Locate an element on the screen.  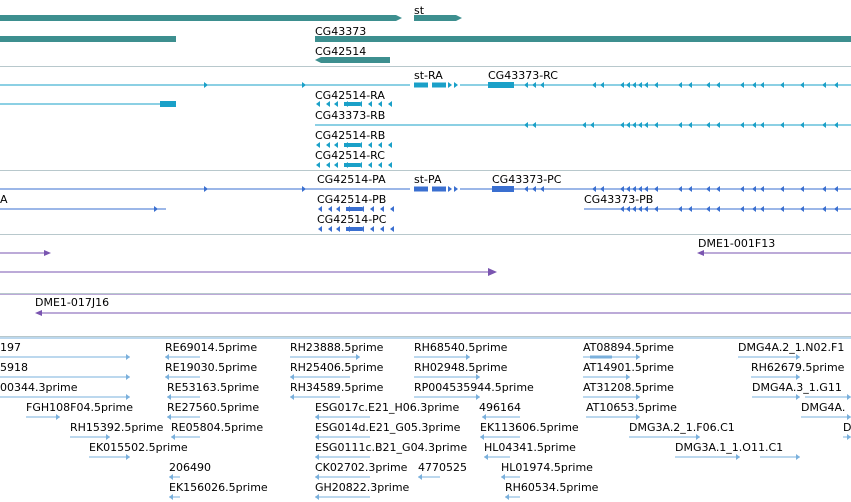
protein-label-a: A is located at coordinates (4, 199).